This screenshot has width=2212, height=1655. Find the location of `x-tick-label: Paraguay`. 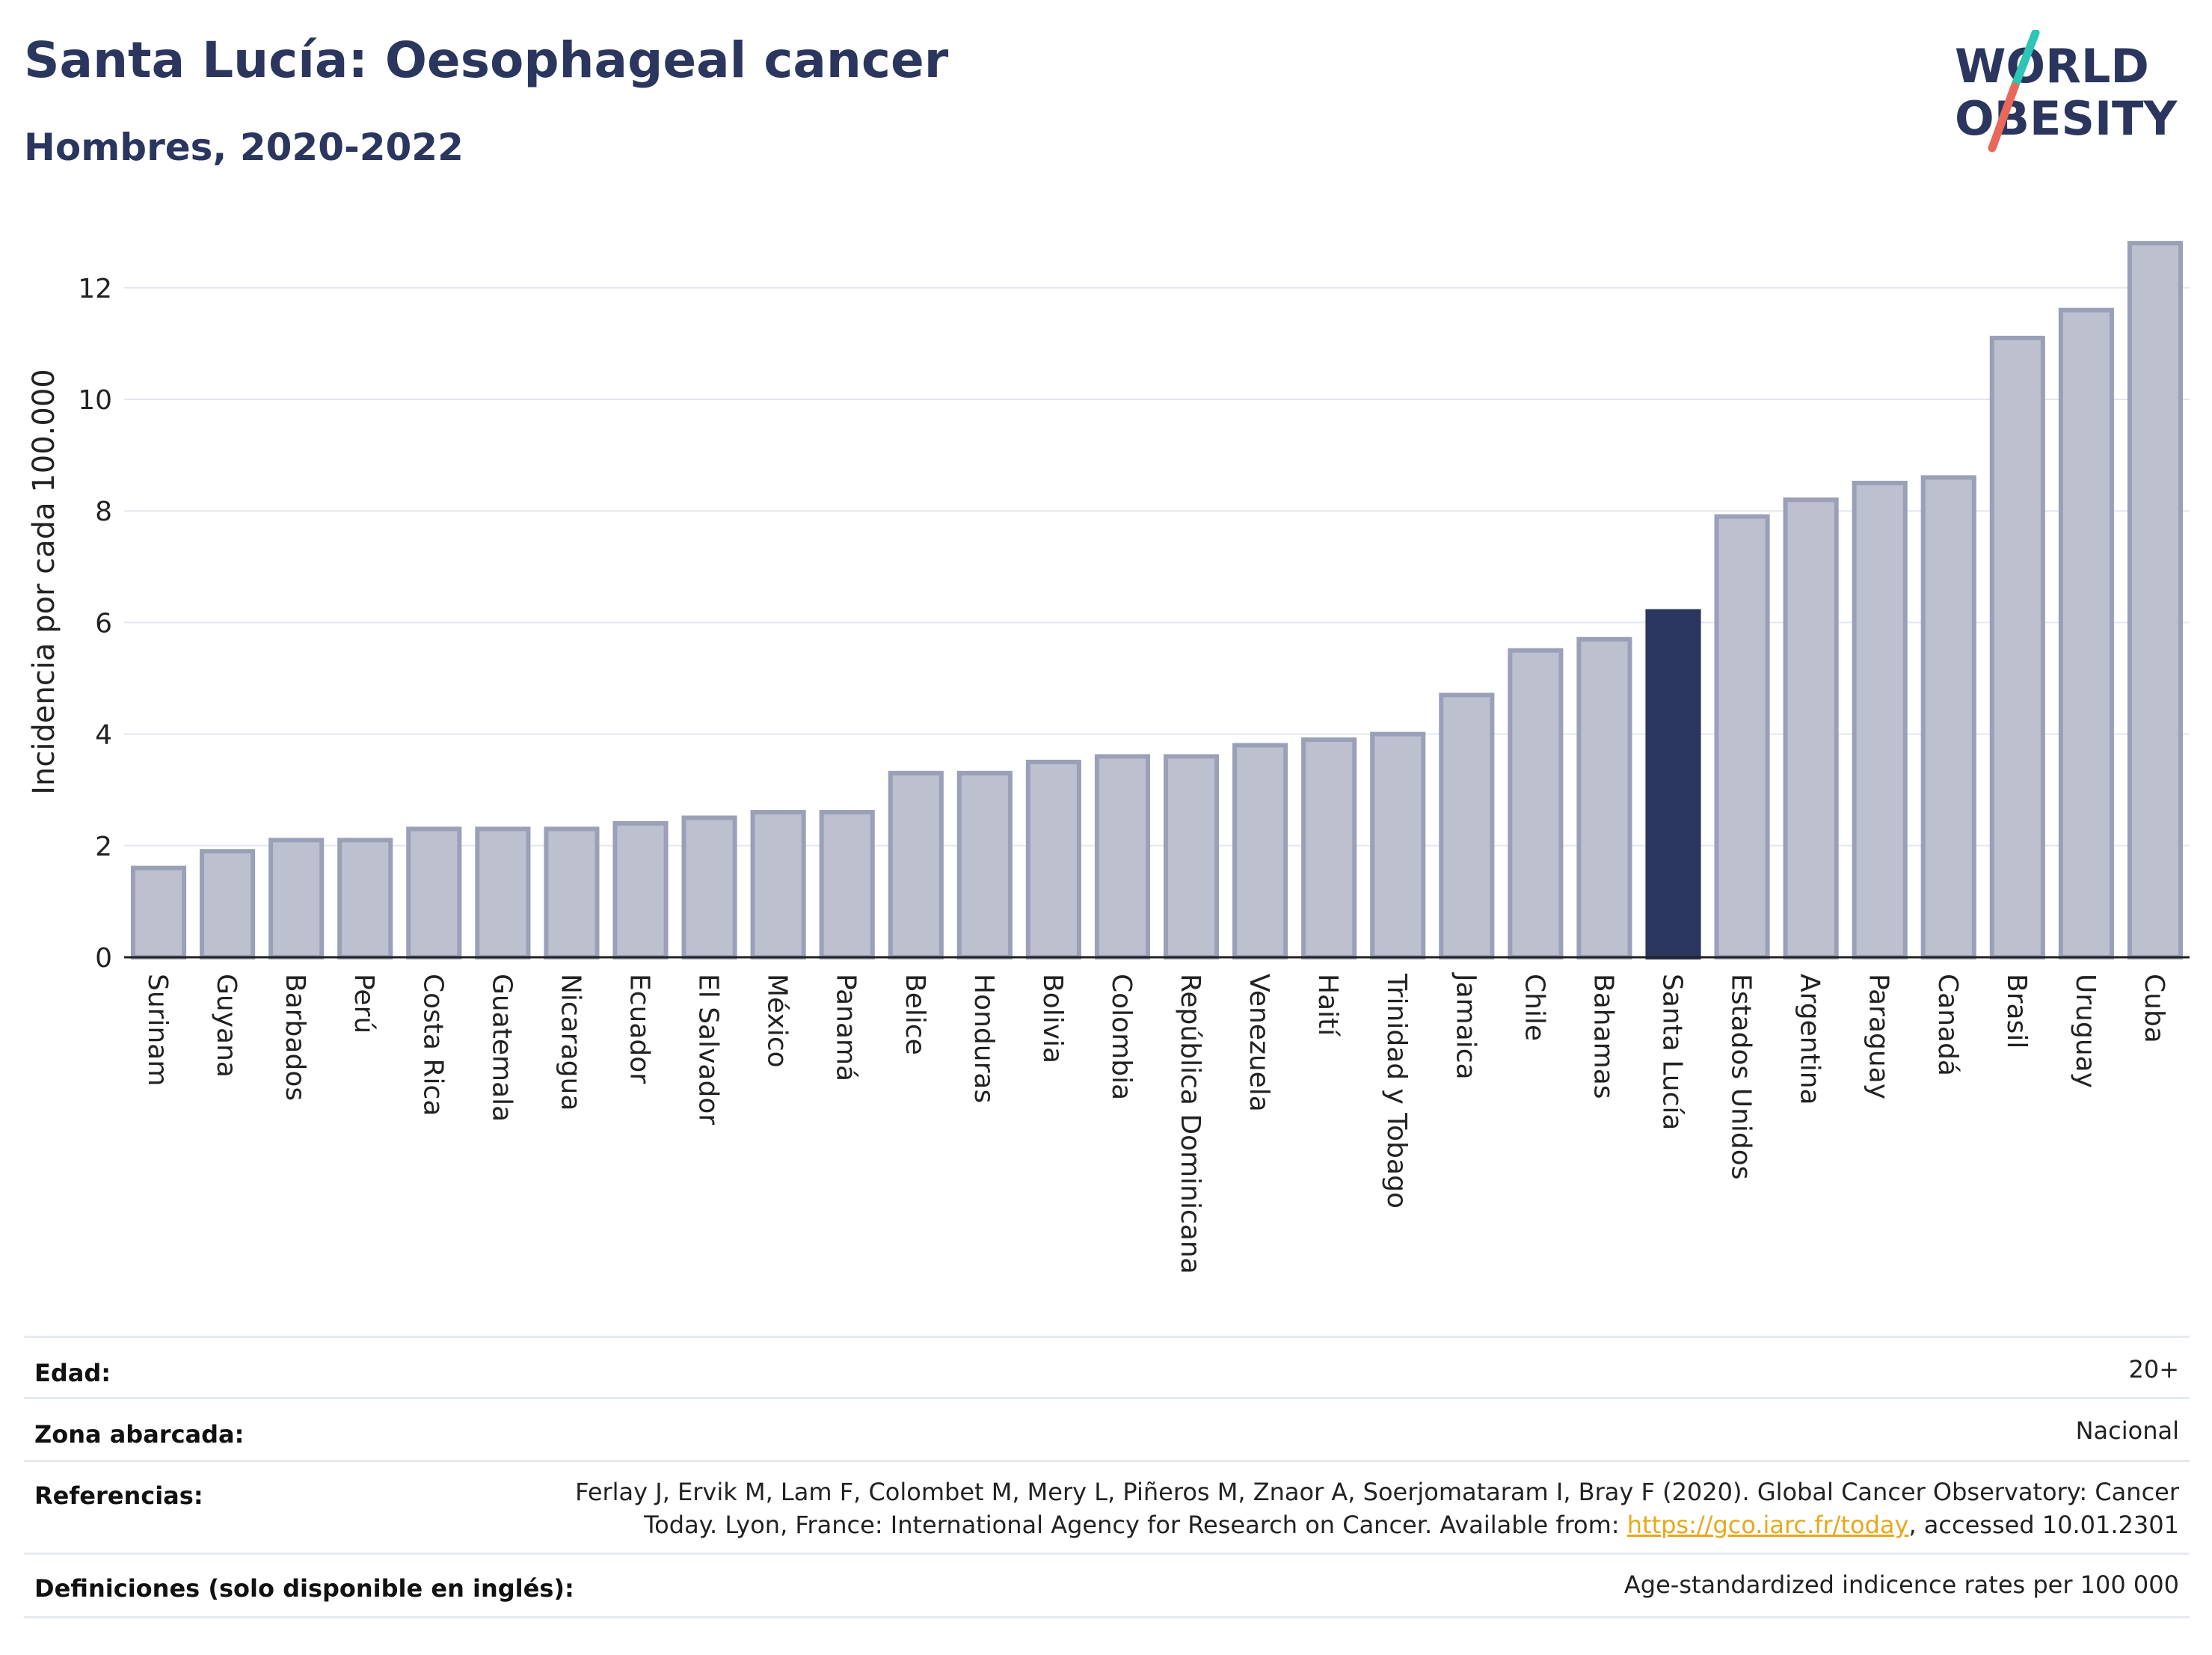

x-tick-label: Paraguay is located at coordinates (1879, 1036).